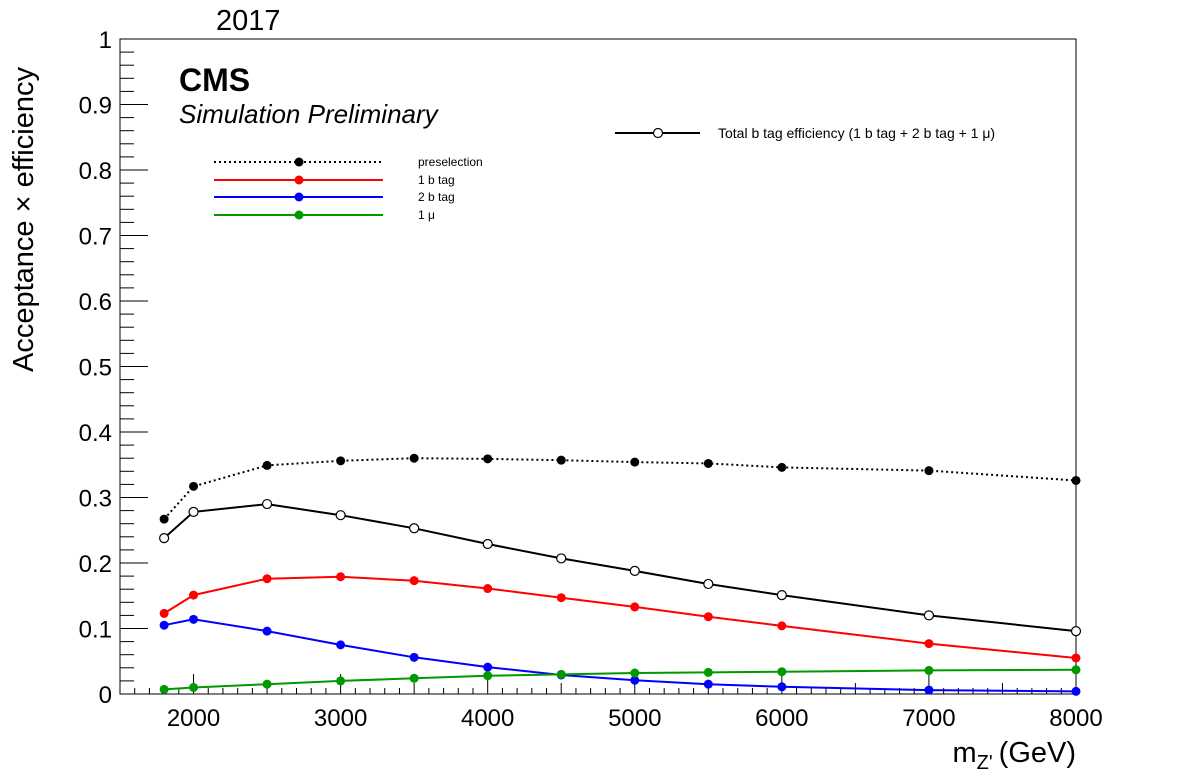 The height and width of the screenshot is (772, 1196). I want to click on cms-label: CMS, so click(214, 80).